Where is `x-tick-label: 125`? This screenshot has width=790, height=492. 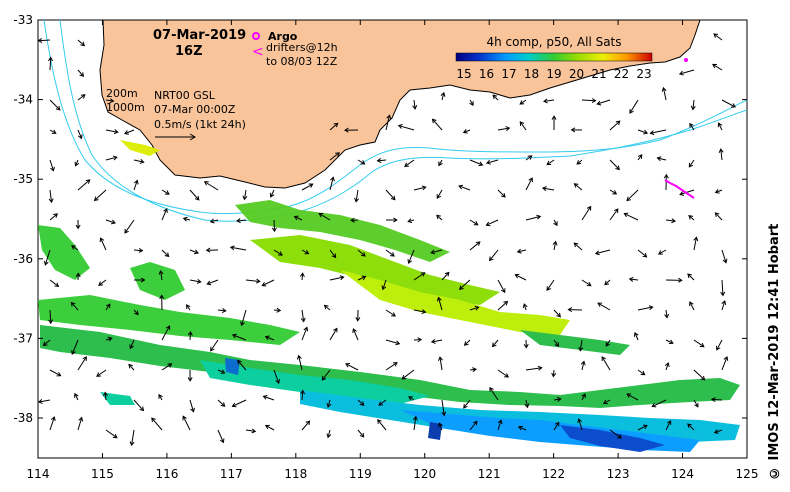
x-tick-label: 125 is located at coordinates (747, 474).